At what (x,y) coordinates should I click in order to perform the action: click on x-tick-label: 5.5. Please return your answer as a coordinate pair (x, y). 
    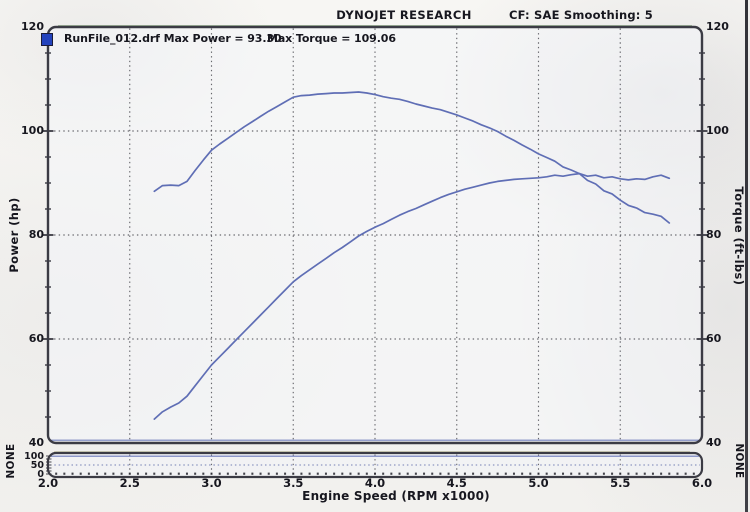
    Looking at the image, I should click on (620, 483).